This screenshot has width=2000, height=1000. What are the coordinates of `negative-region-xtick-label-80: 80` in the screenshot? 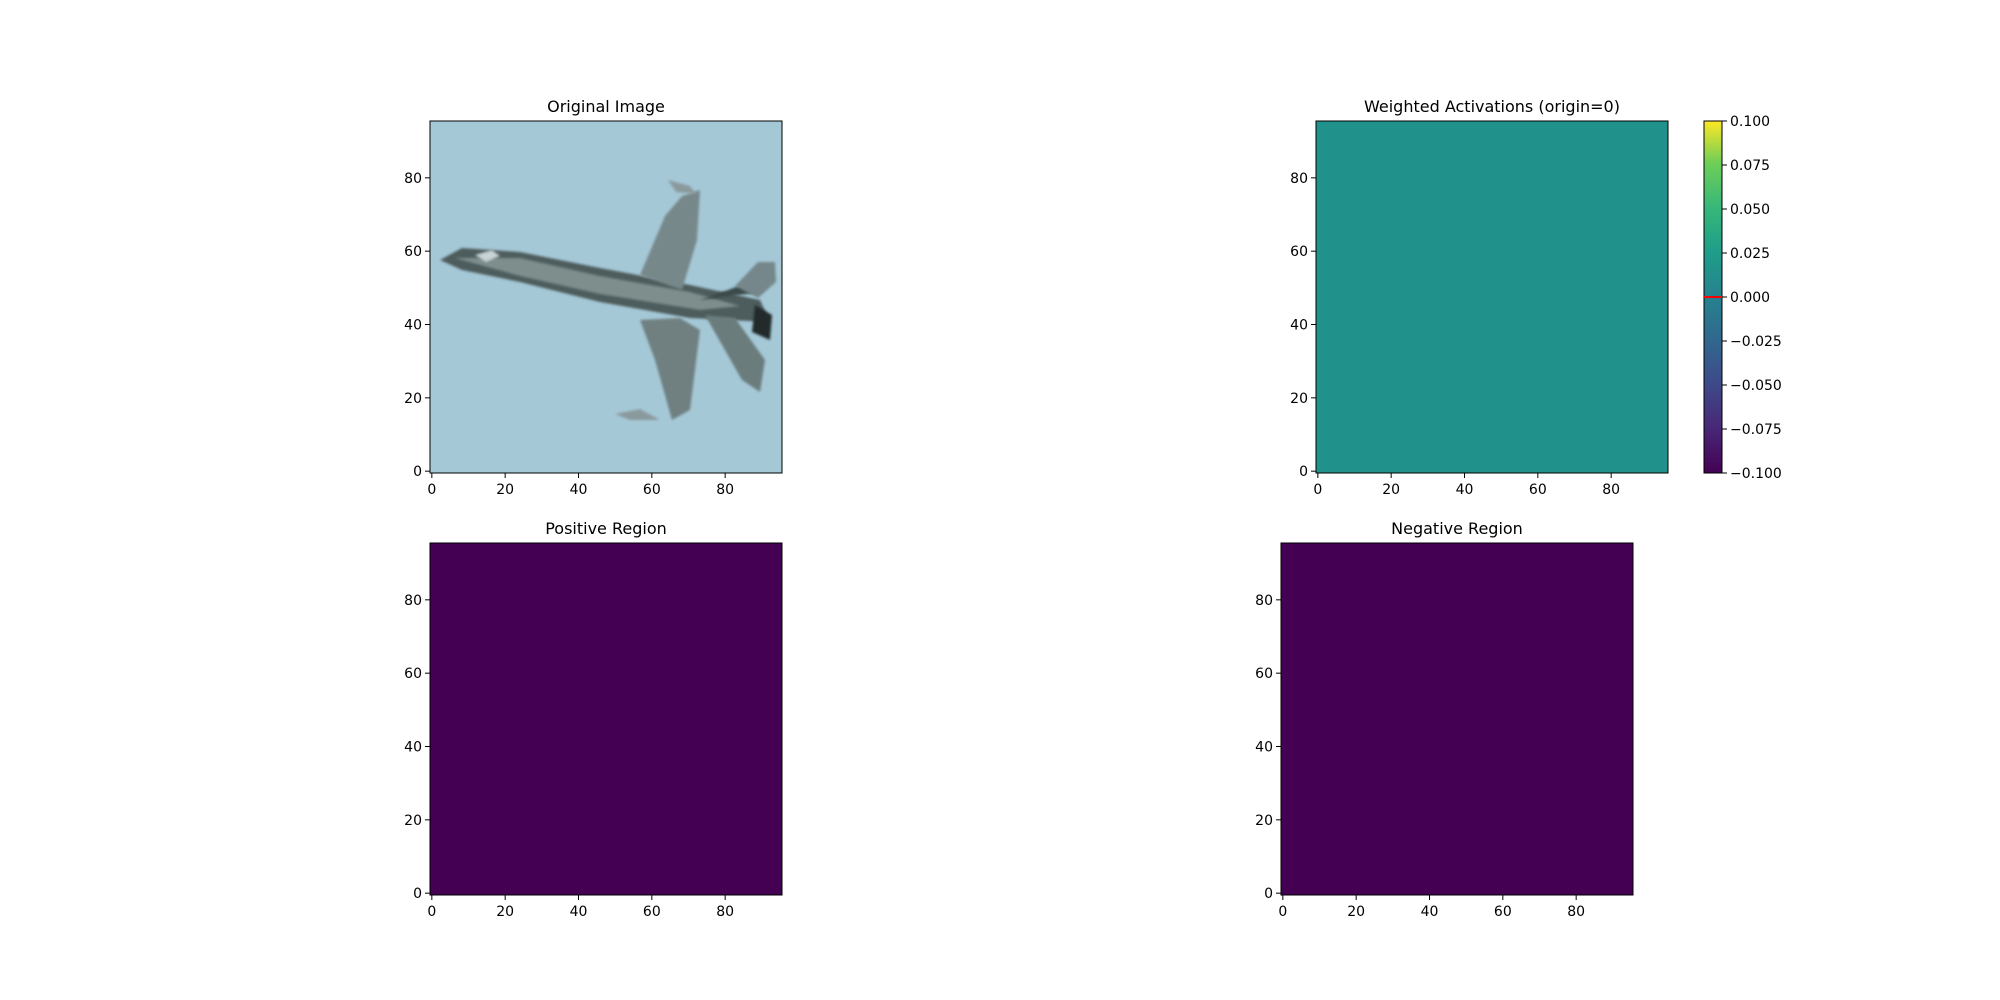 It's located at (1576, 912).